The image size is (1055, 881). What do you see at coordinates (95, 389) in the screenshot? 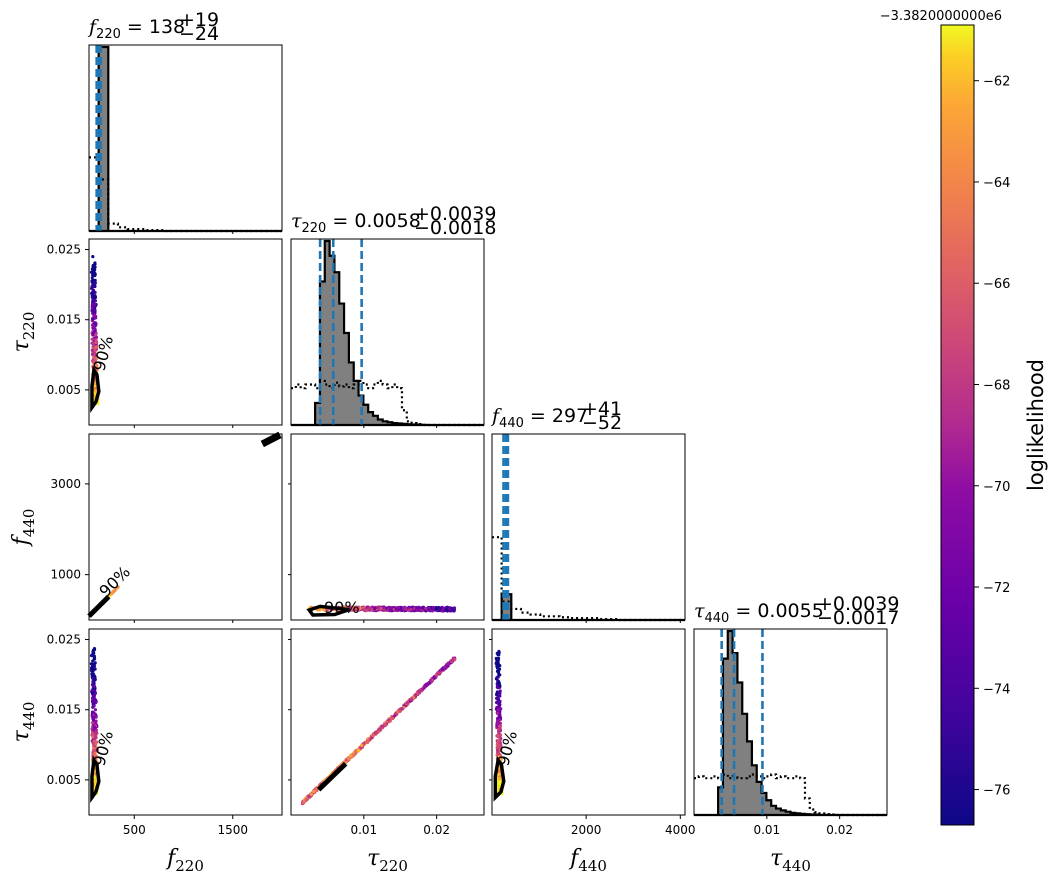
I see `contour-tau220-f220` at bounding box center [95, 389].